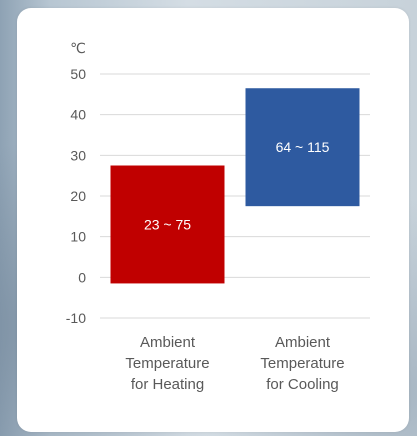  I want to click on y-tick-label: 10, so click(78, 237).